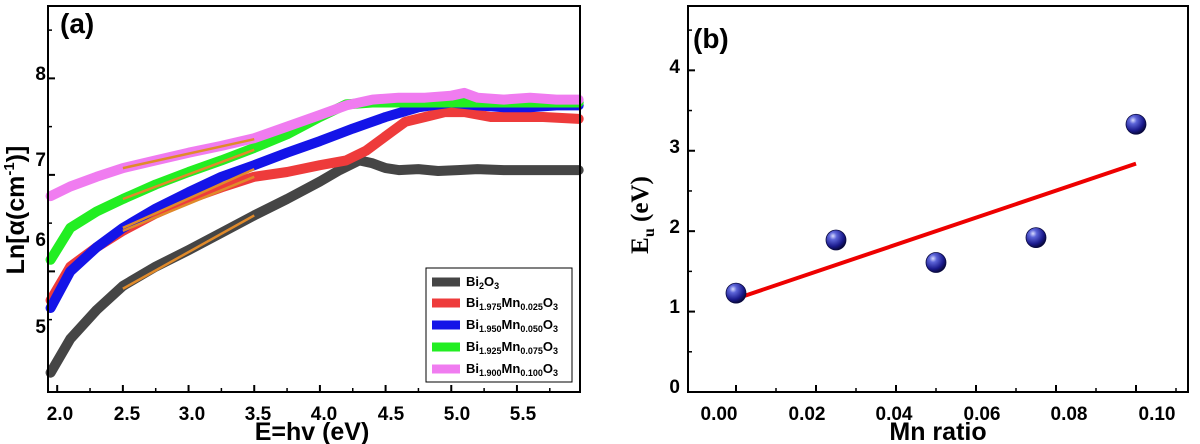  Describe the element at coordinates (312, 431) in the screenshot. I see `chart-a-xlabel: E=hv (eV)` at that location.